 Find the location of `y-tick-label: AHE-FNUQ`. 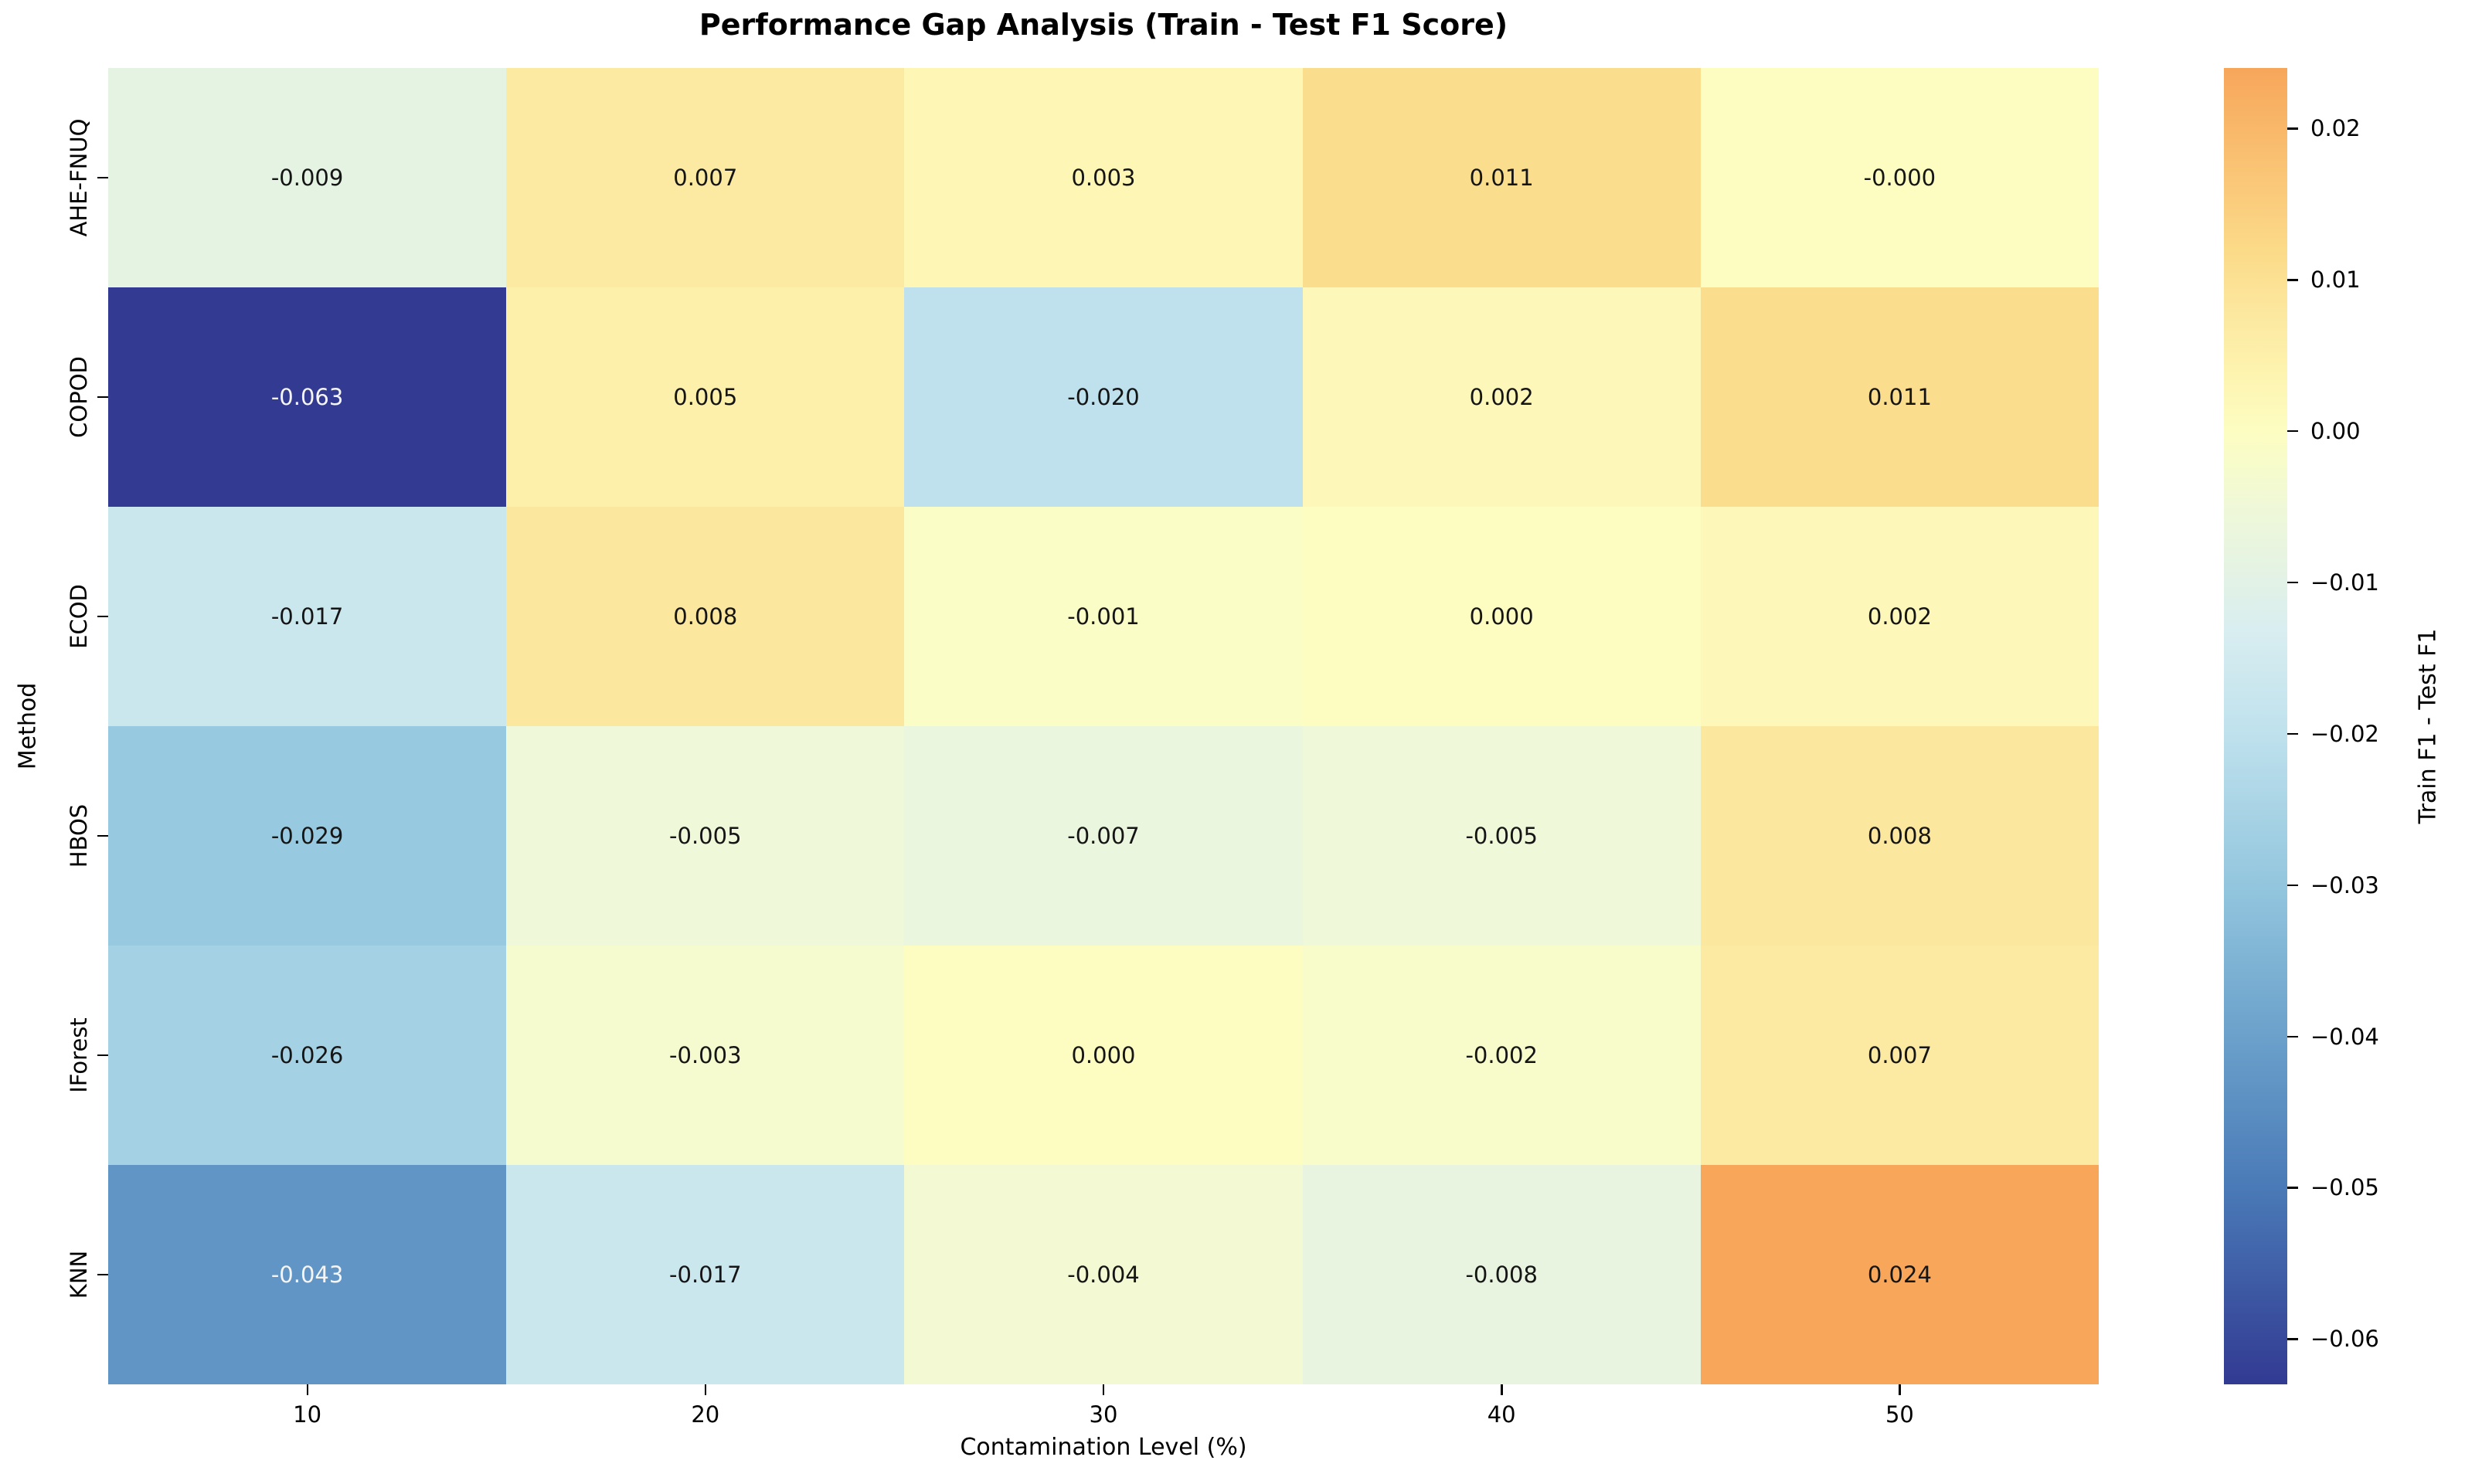

y-tick-label: AHE-FNUQ is located at coordinates (79, 177).